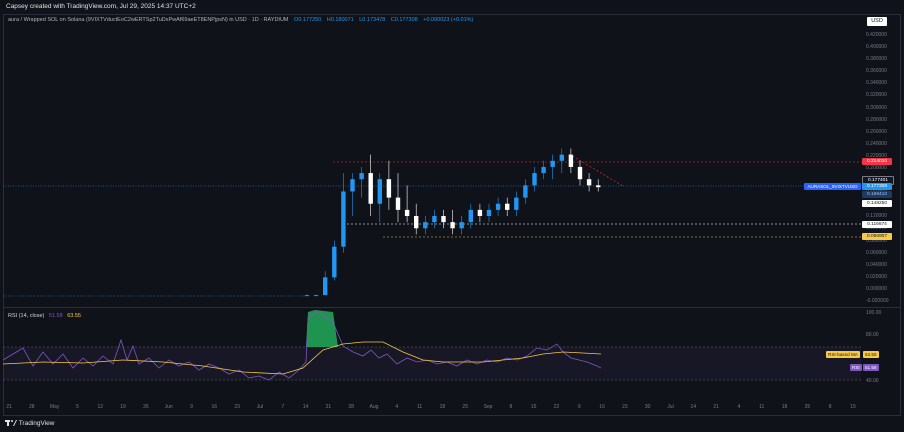 This screenshot has width=904, height=432. What do you see at coordinates (876, 119) in the screenshot?
I see `price-tick: 0.280000` at bounding box center [876, 119].